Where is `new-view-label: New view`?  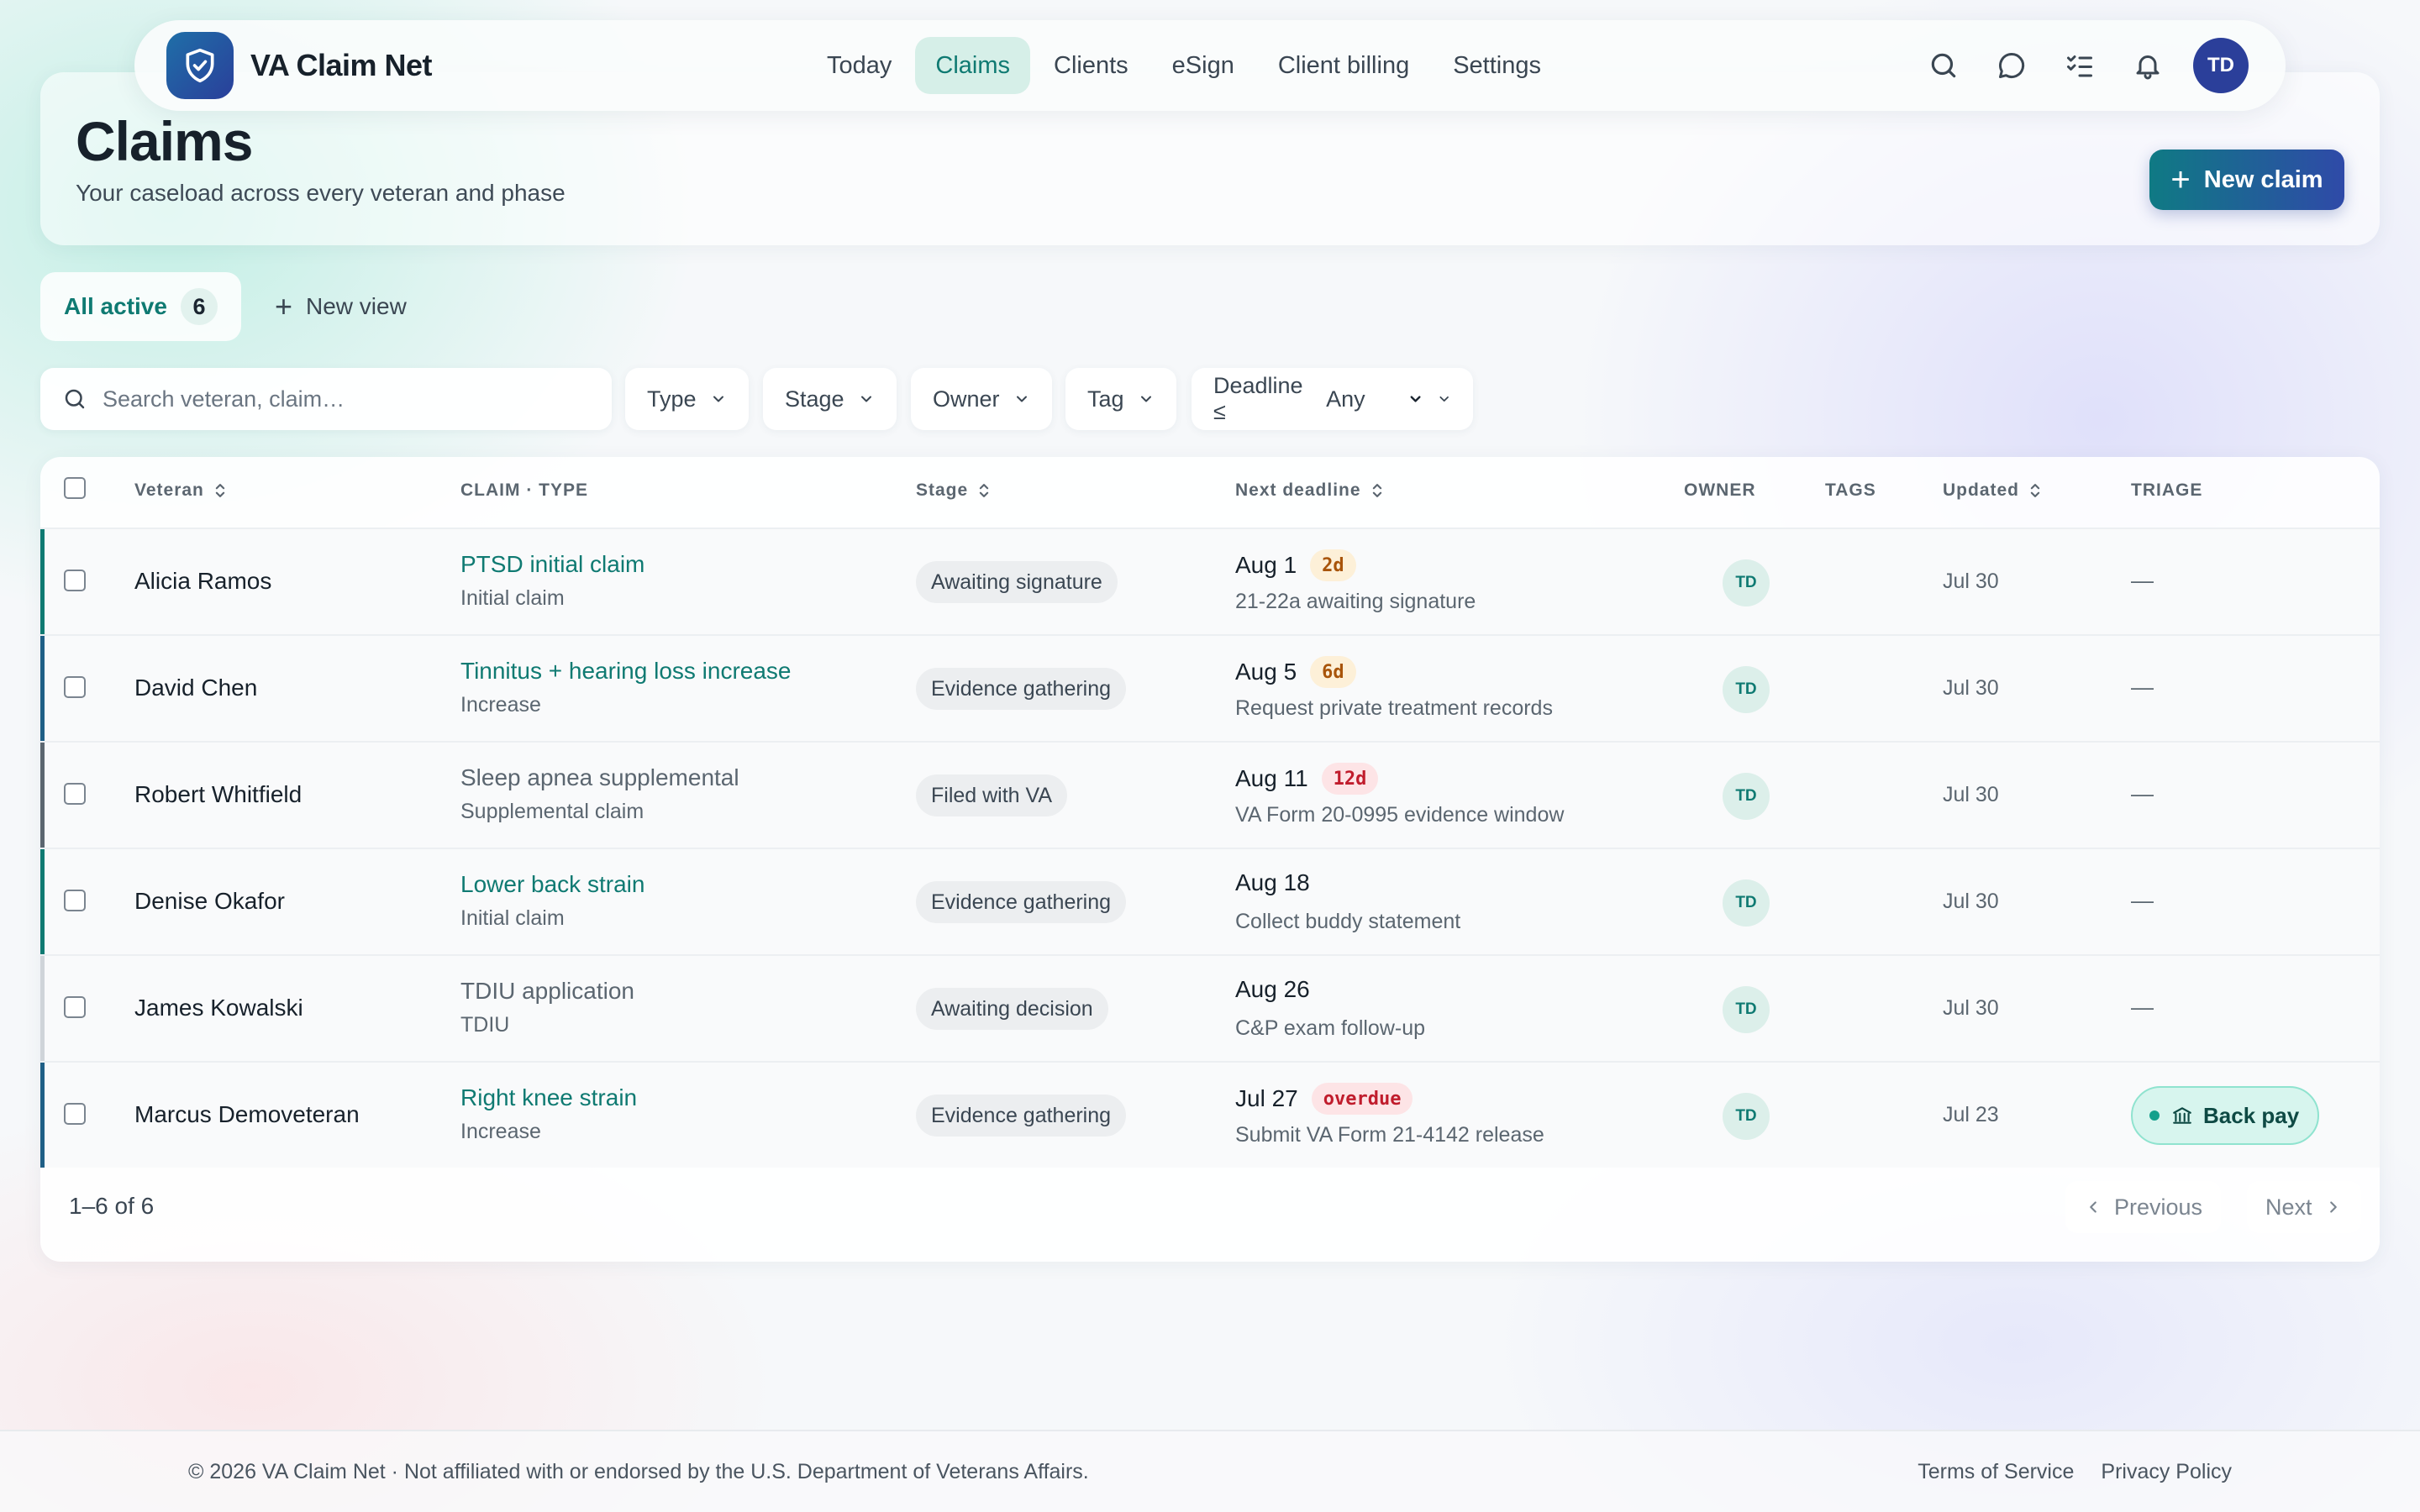 new-view-label: New view is located at coordinates (356, 306).